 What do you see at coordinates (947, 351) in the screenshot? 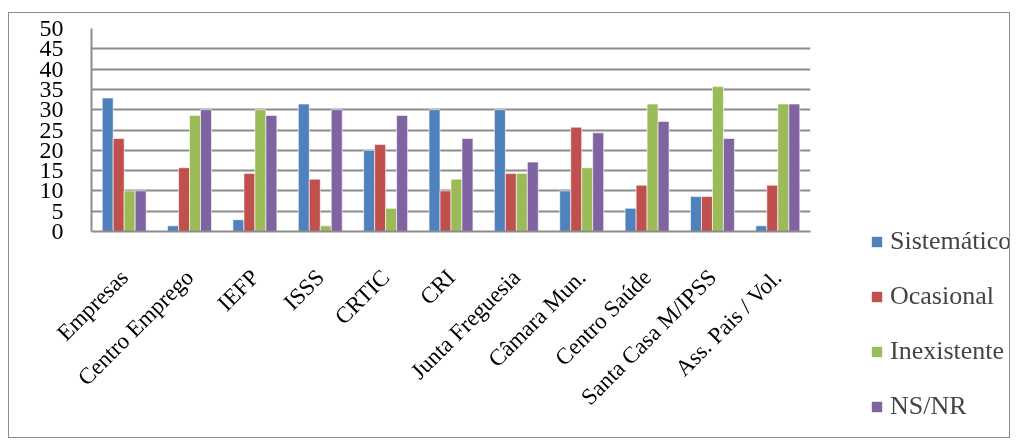
I see `legend-label: Inexistente` at bounding box center [947, 351].